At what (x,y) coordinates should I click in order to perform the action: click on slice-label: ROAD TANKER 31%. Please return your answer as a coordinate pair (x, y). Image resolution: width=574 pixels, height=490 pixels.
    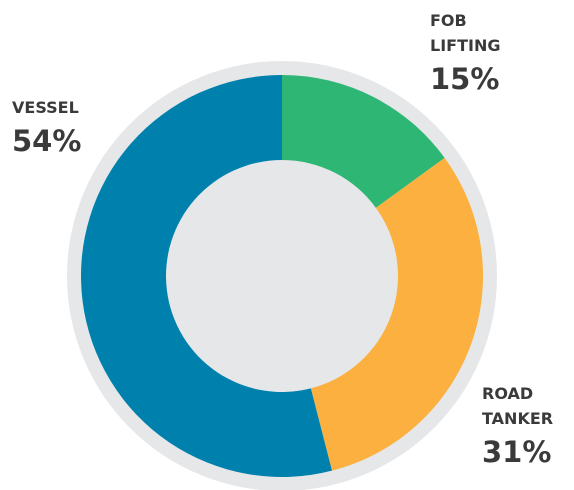
    Looking at the image, I should click on (528, 425).